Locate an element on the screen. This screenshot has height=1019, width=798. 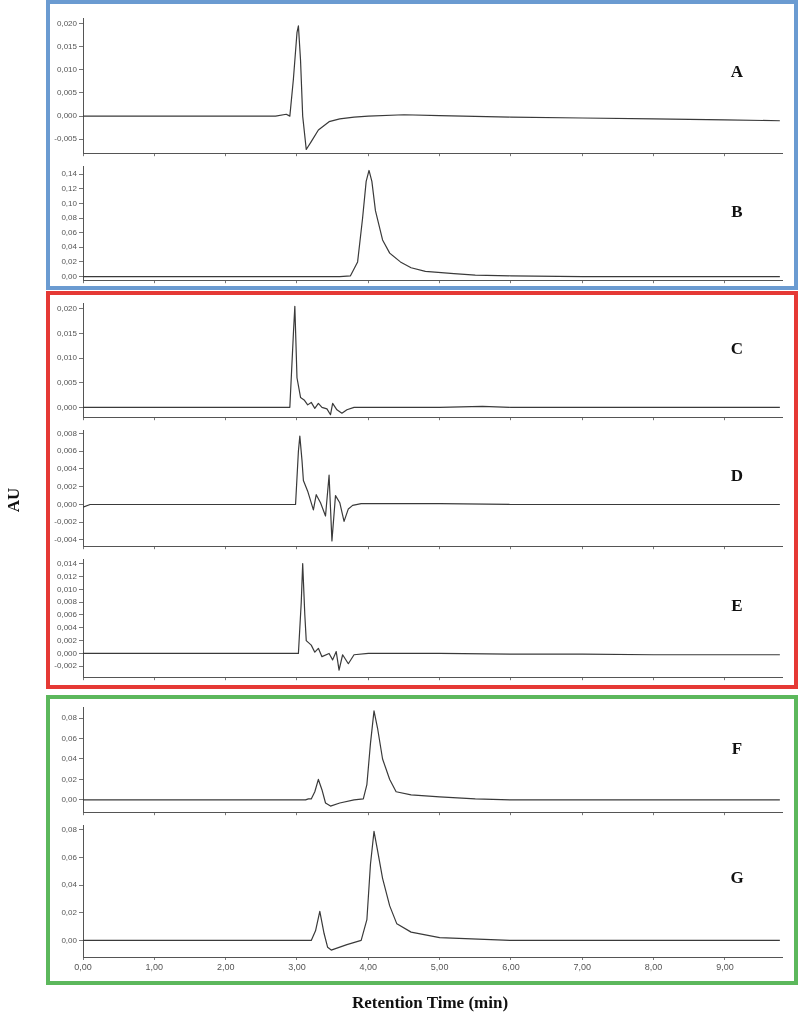
y-tick-label: 0,12 is located at coordinates (69, 188).